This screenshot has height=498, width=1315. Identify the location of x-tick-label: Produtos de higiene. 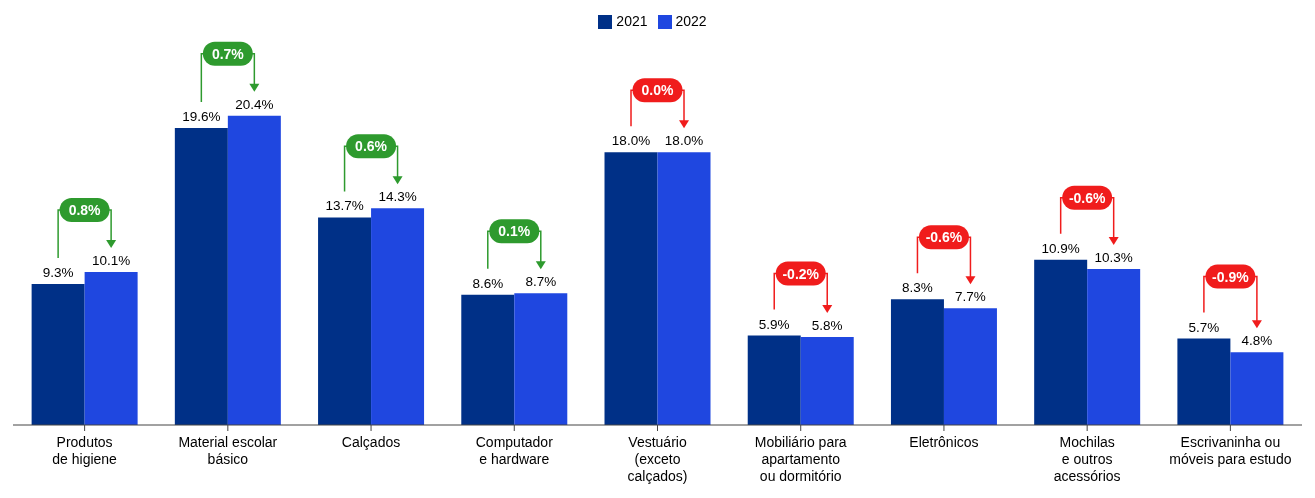
(85, 450).